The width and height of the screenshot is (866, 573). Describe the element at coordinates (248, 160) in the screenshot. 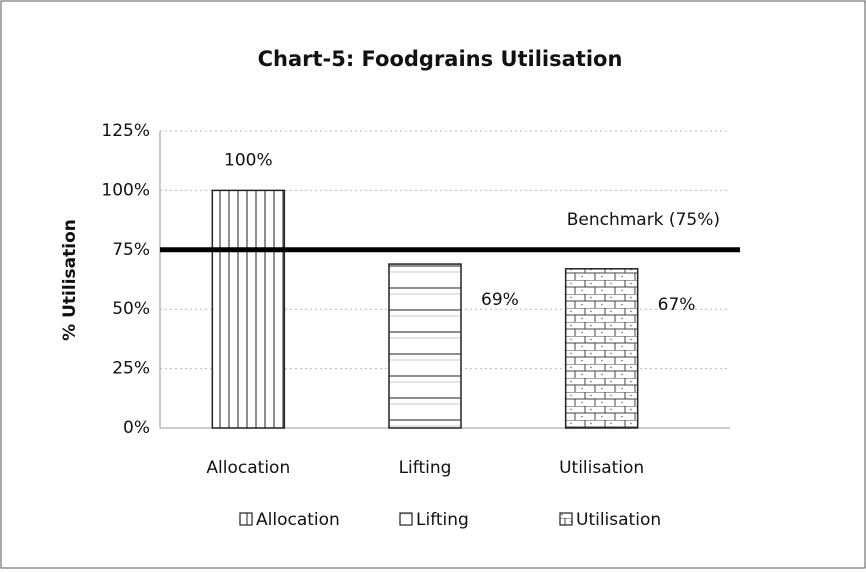

I see `value-label: 100%` at that location.